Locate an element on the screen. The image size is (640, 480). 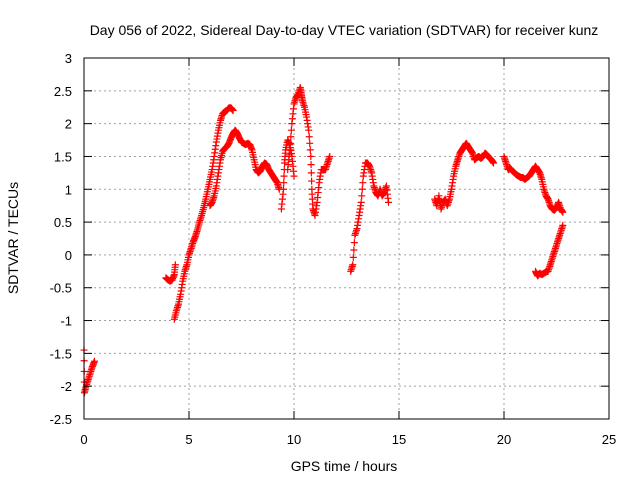
x-tick-label: 20 is located at coordinates (504, 439).